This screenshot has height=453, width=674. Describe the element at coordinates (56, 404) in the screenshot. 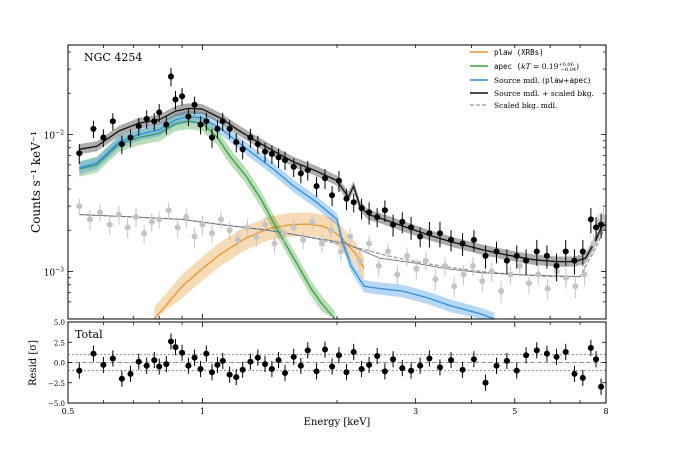

I see `res-ytick-label: −5.0` at that location.